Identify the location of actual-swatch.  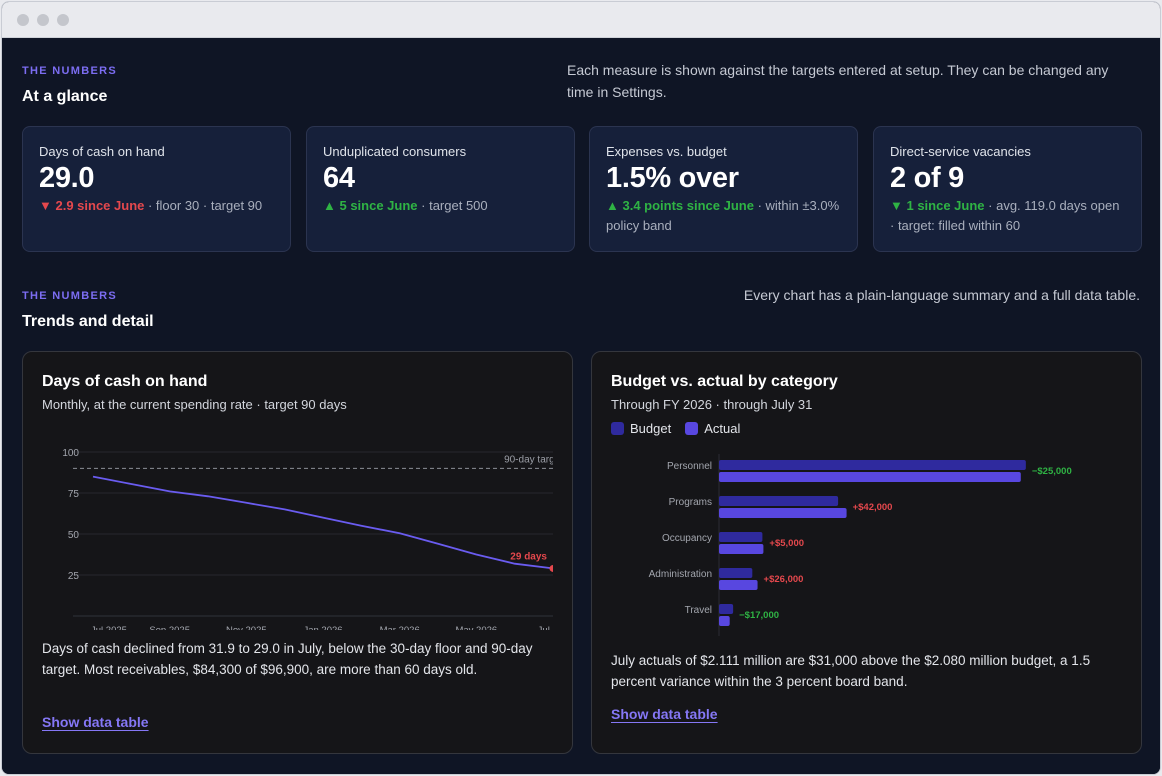
(692, 428).